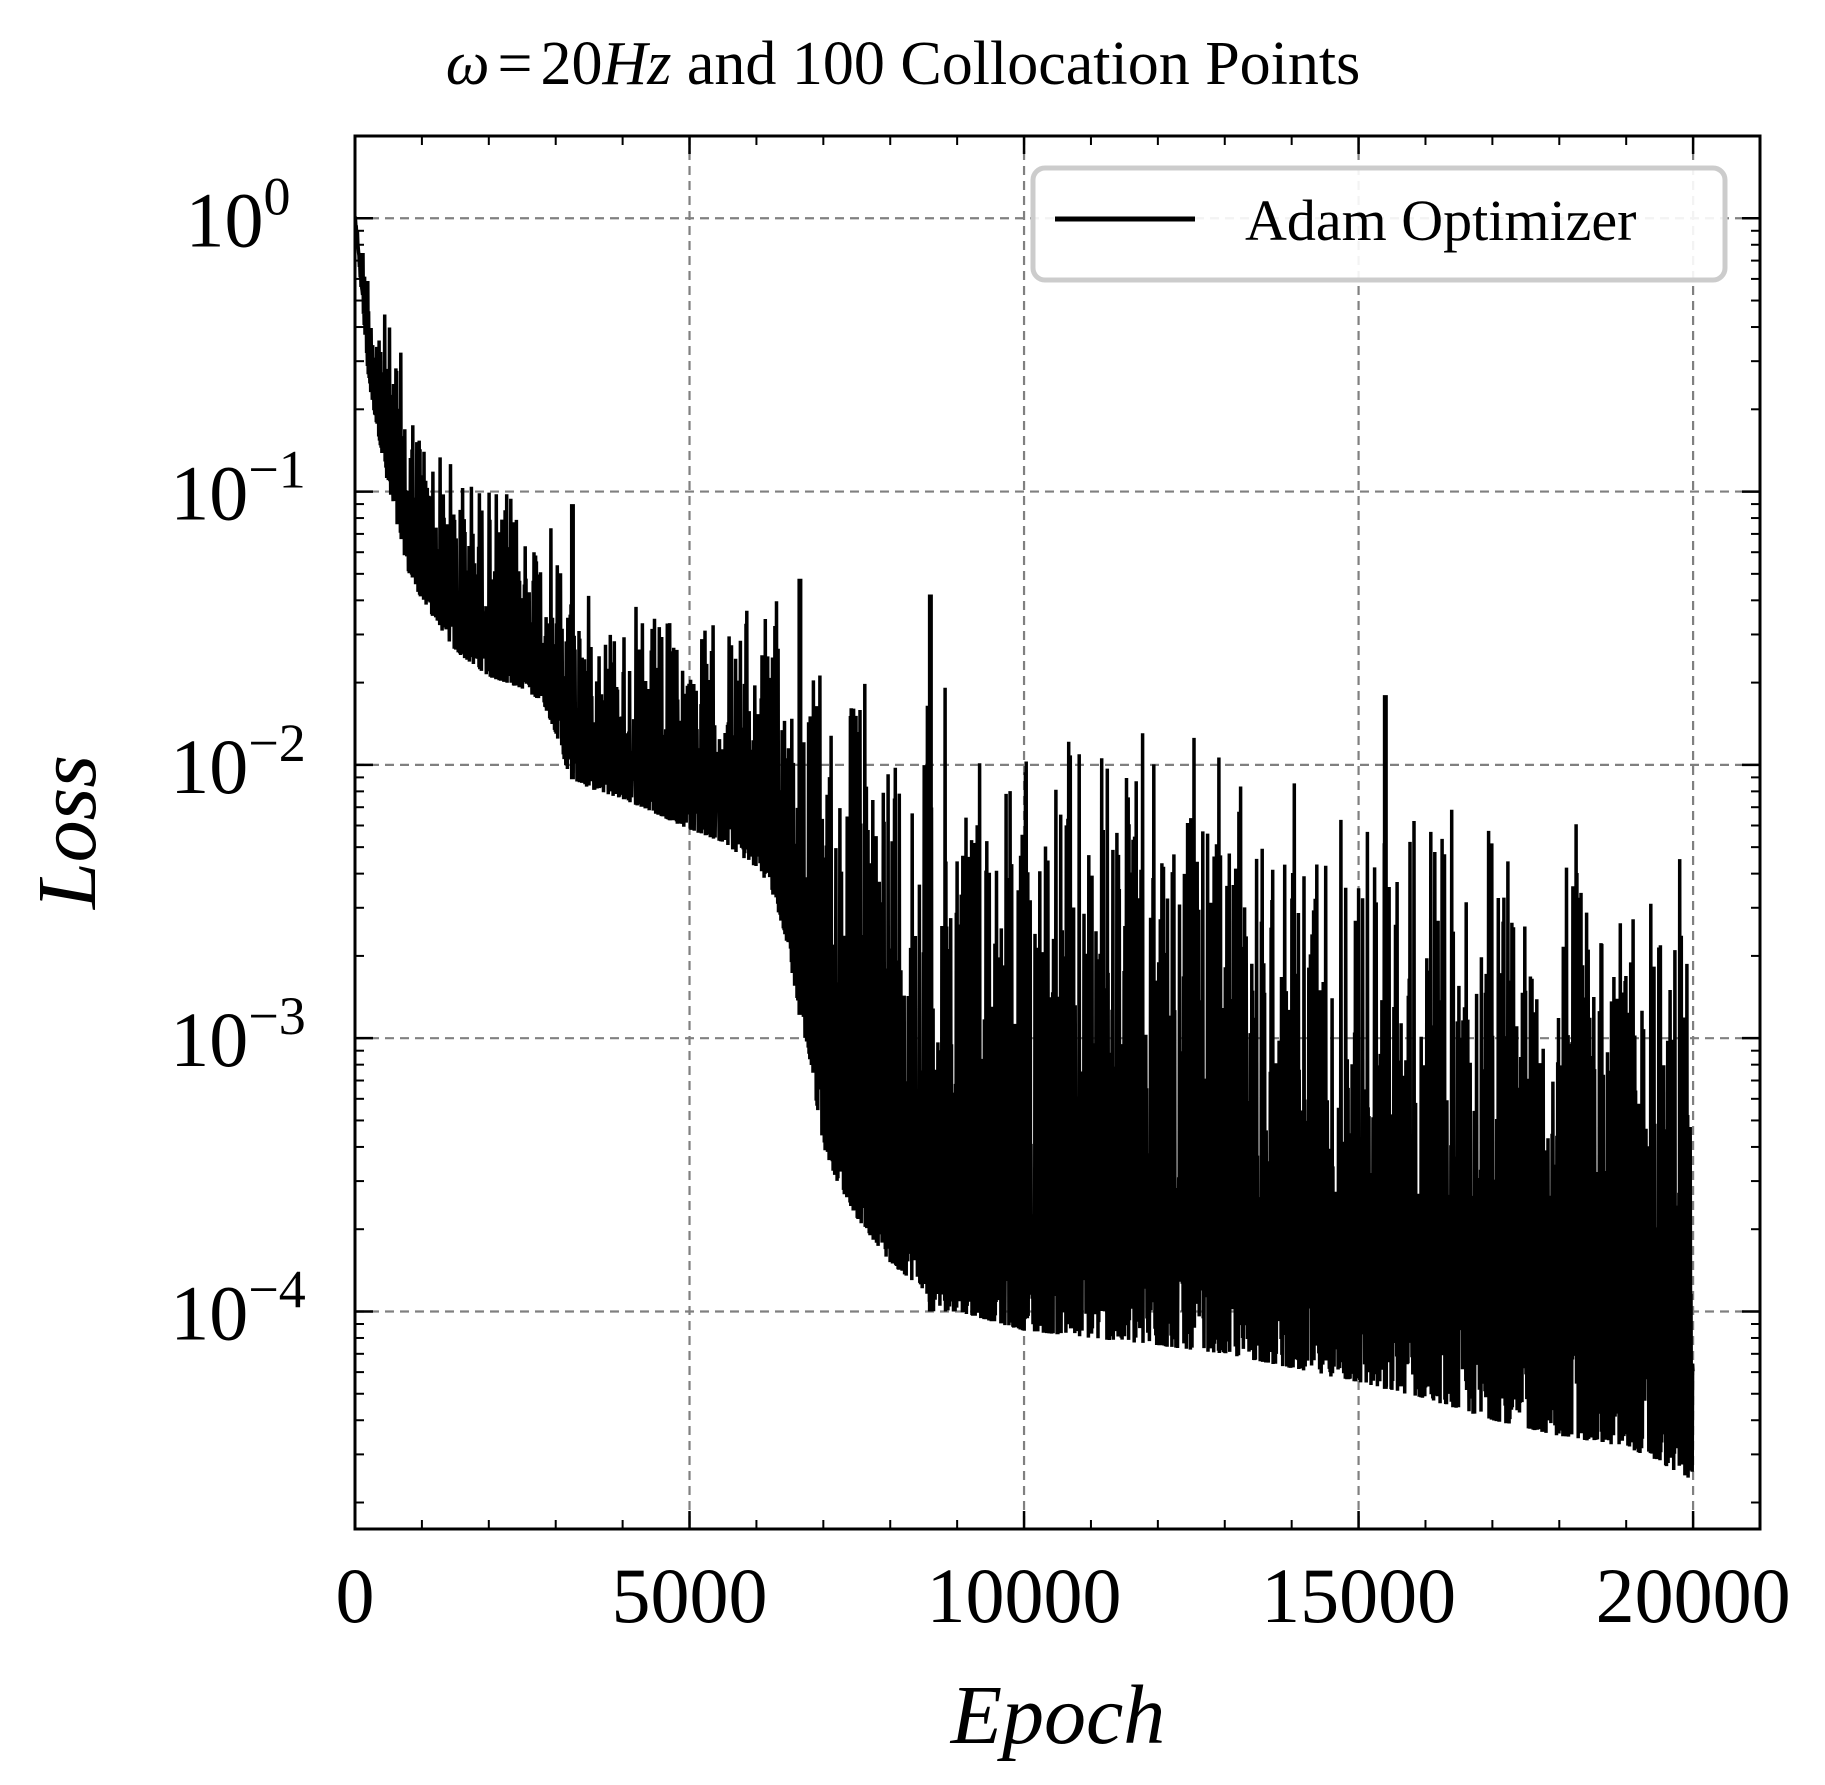  Describe the element at coordinates (690, 1595) in the screenshot. I see `x-tick-label: 5000` at that location.